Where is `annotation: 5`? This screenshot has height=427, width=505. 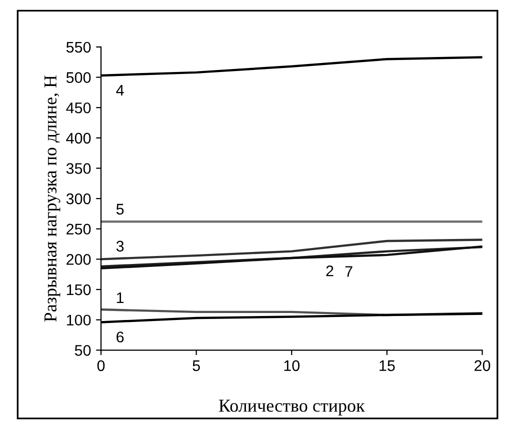
annotation: 5 is located at coordinates (120, 209).